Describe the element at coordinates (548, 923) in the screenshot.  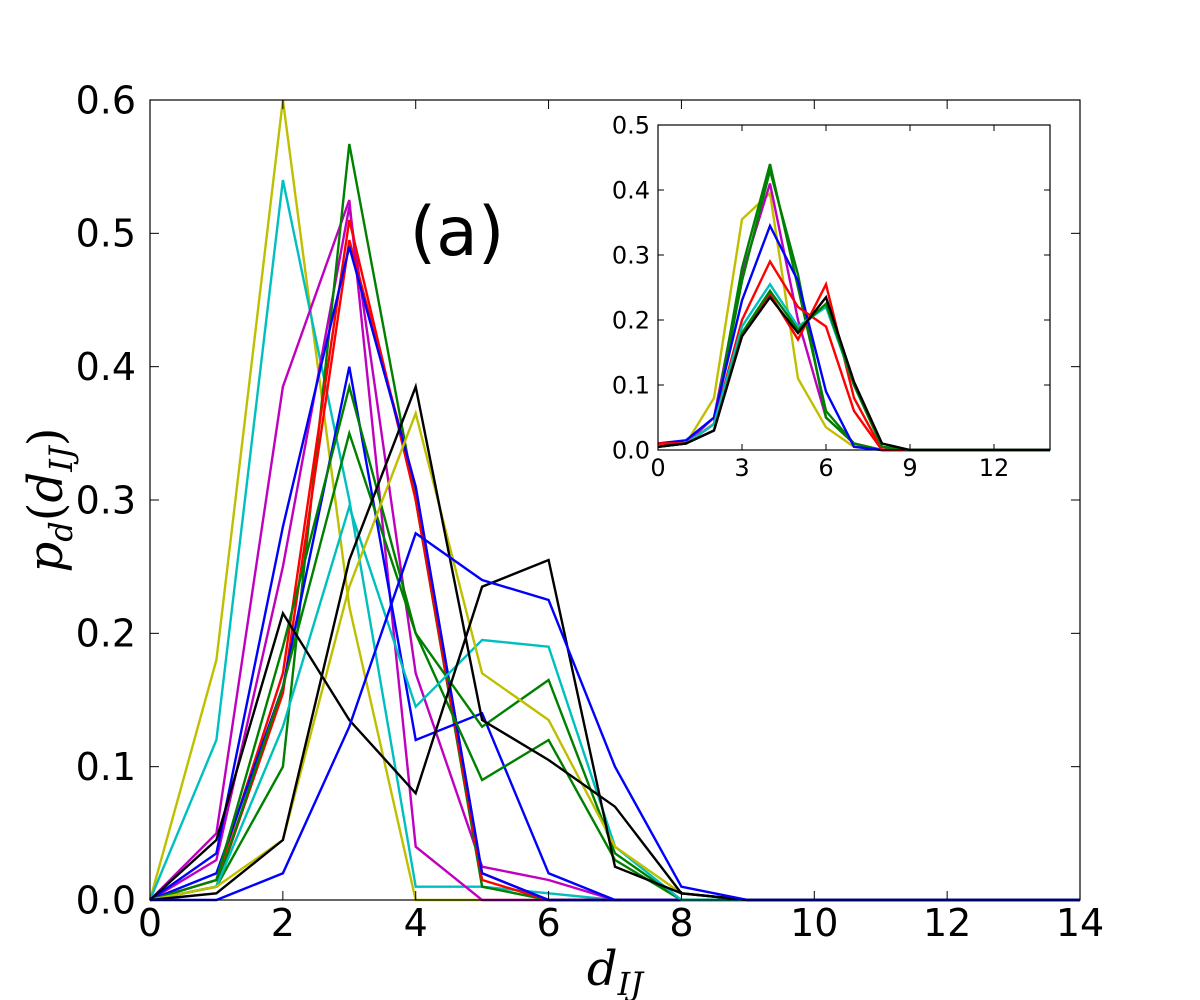
I see `main-xtick-label: 6` at that location.